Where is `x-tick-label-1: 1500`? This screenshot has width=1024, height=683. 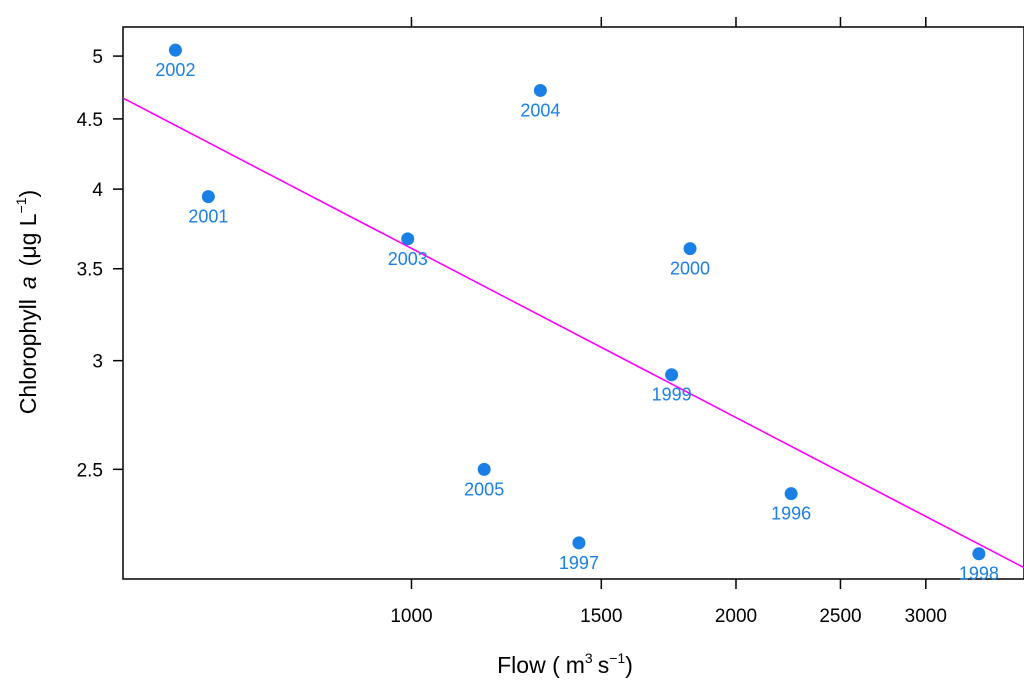
x-tick-label-1: 1500 is located at coordinates (601, 616).